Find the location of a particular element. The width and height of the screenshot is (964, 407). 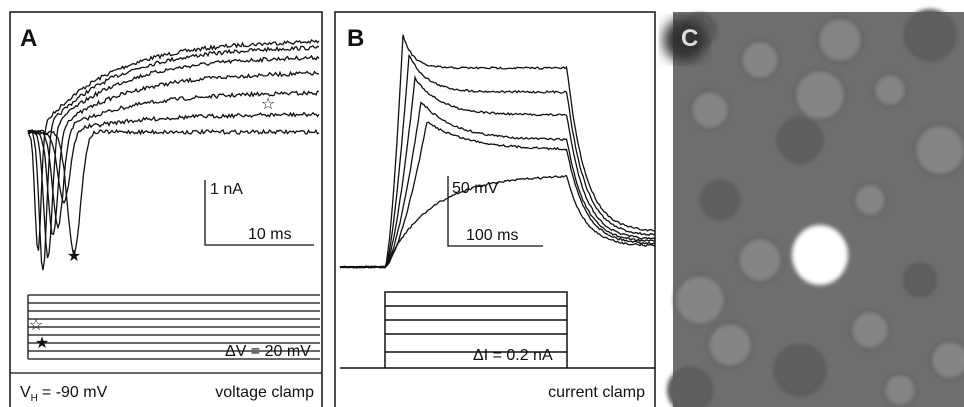

panel-label: C is located at coordinates (689, 38).